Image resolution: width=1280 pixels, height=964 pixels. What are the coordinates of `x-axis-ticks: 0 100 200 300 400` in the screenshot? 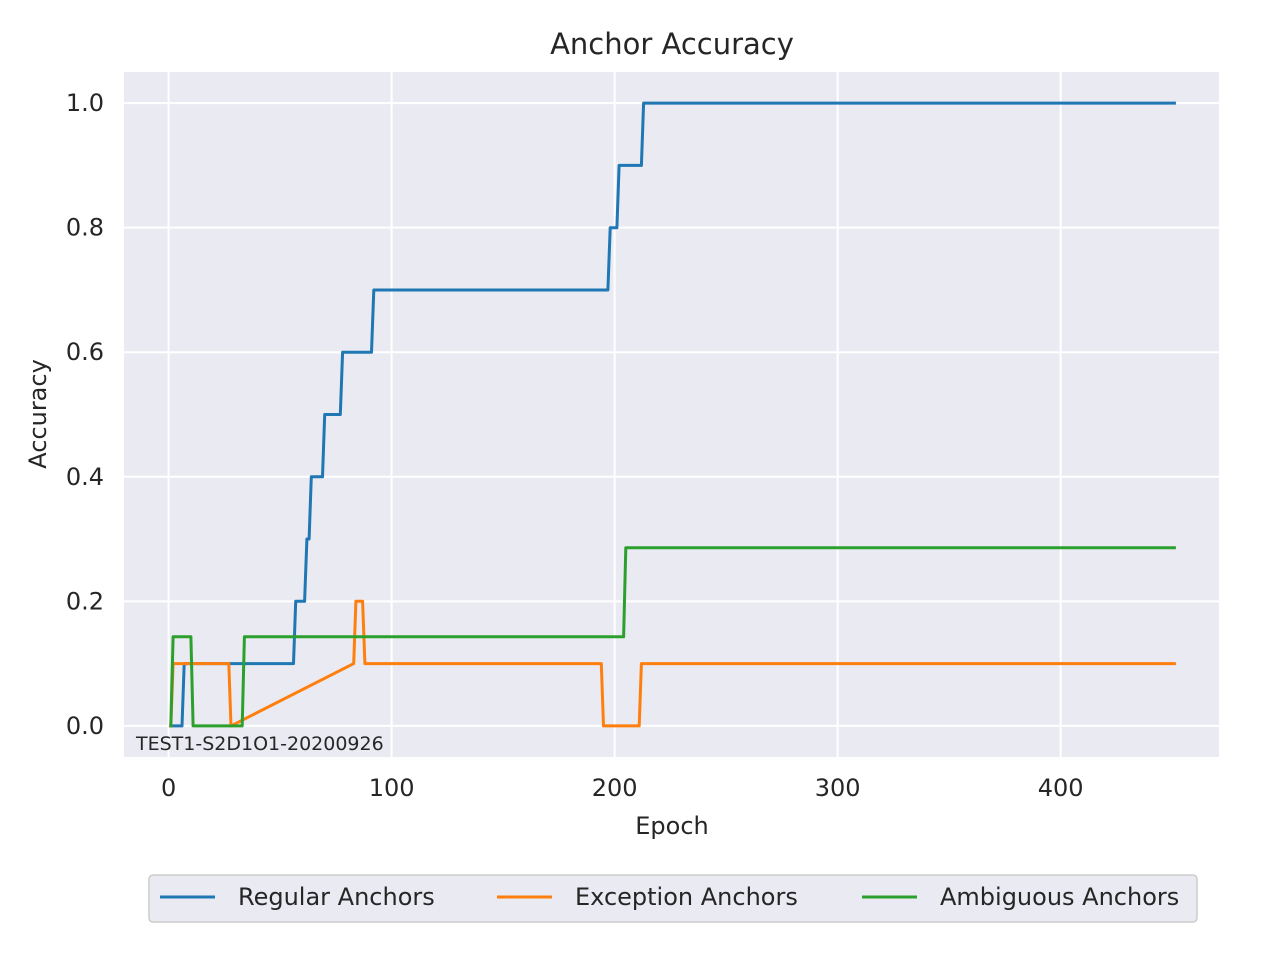 It's located at (622, 788).